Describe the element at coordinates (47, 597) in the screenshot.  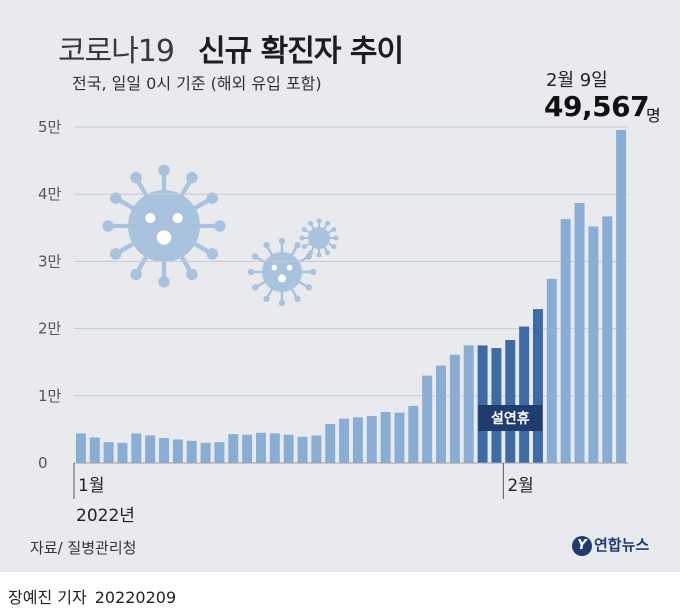
I see `reporter-name: 장예진 기자` at that location.